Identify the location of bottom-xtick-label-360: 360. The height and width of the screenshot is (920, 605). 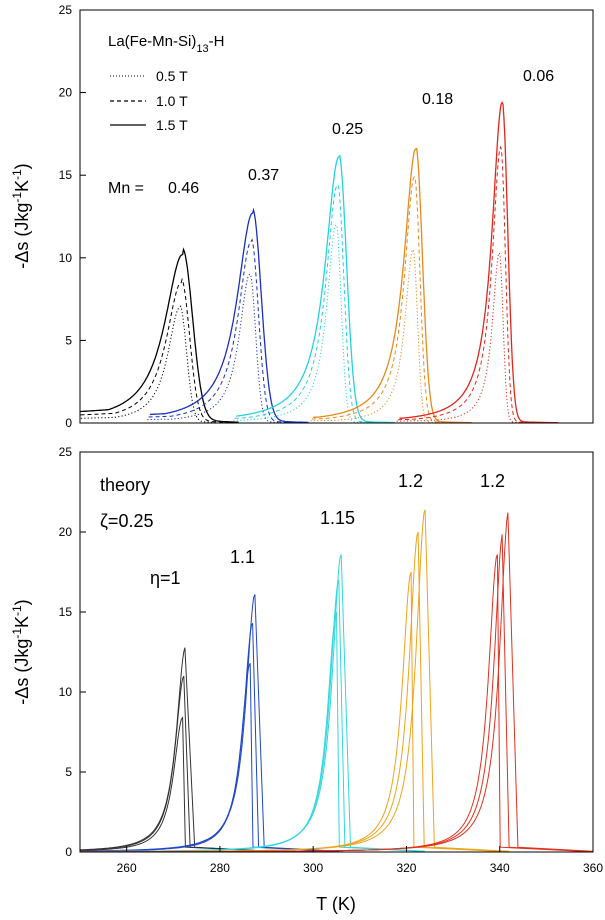
(593, 868).